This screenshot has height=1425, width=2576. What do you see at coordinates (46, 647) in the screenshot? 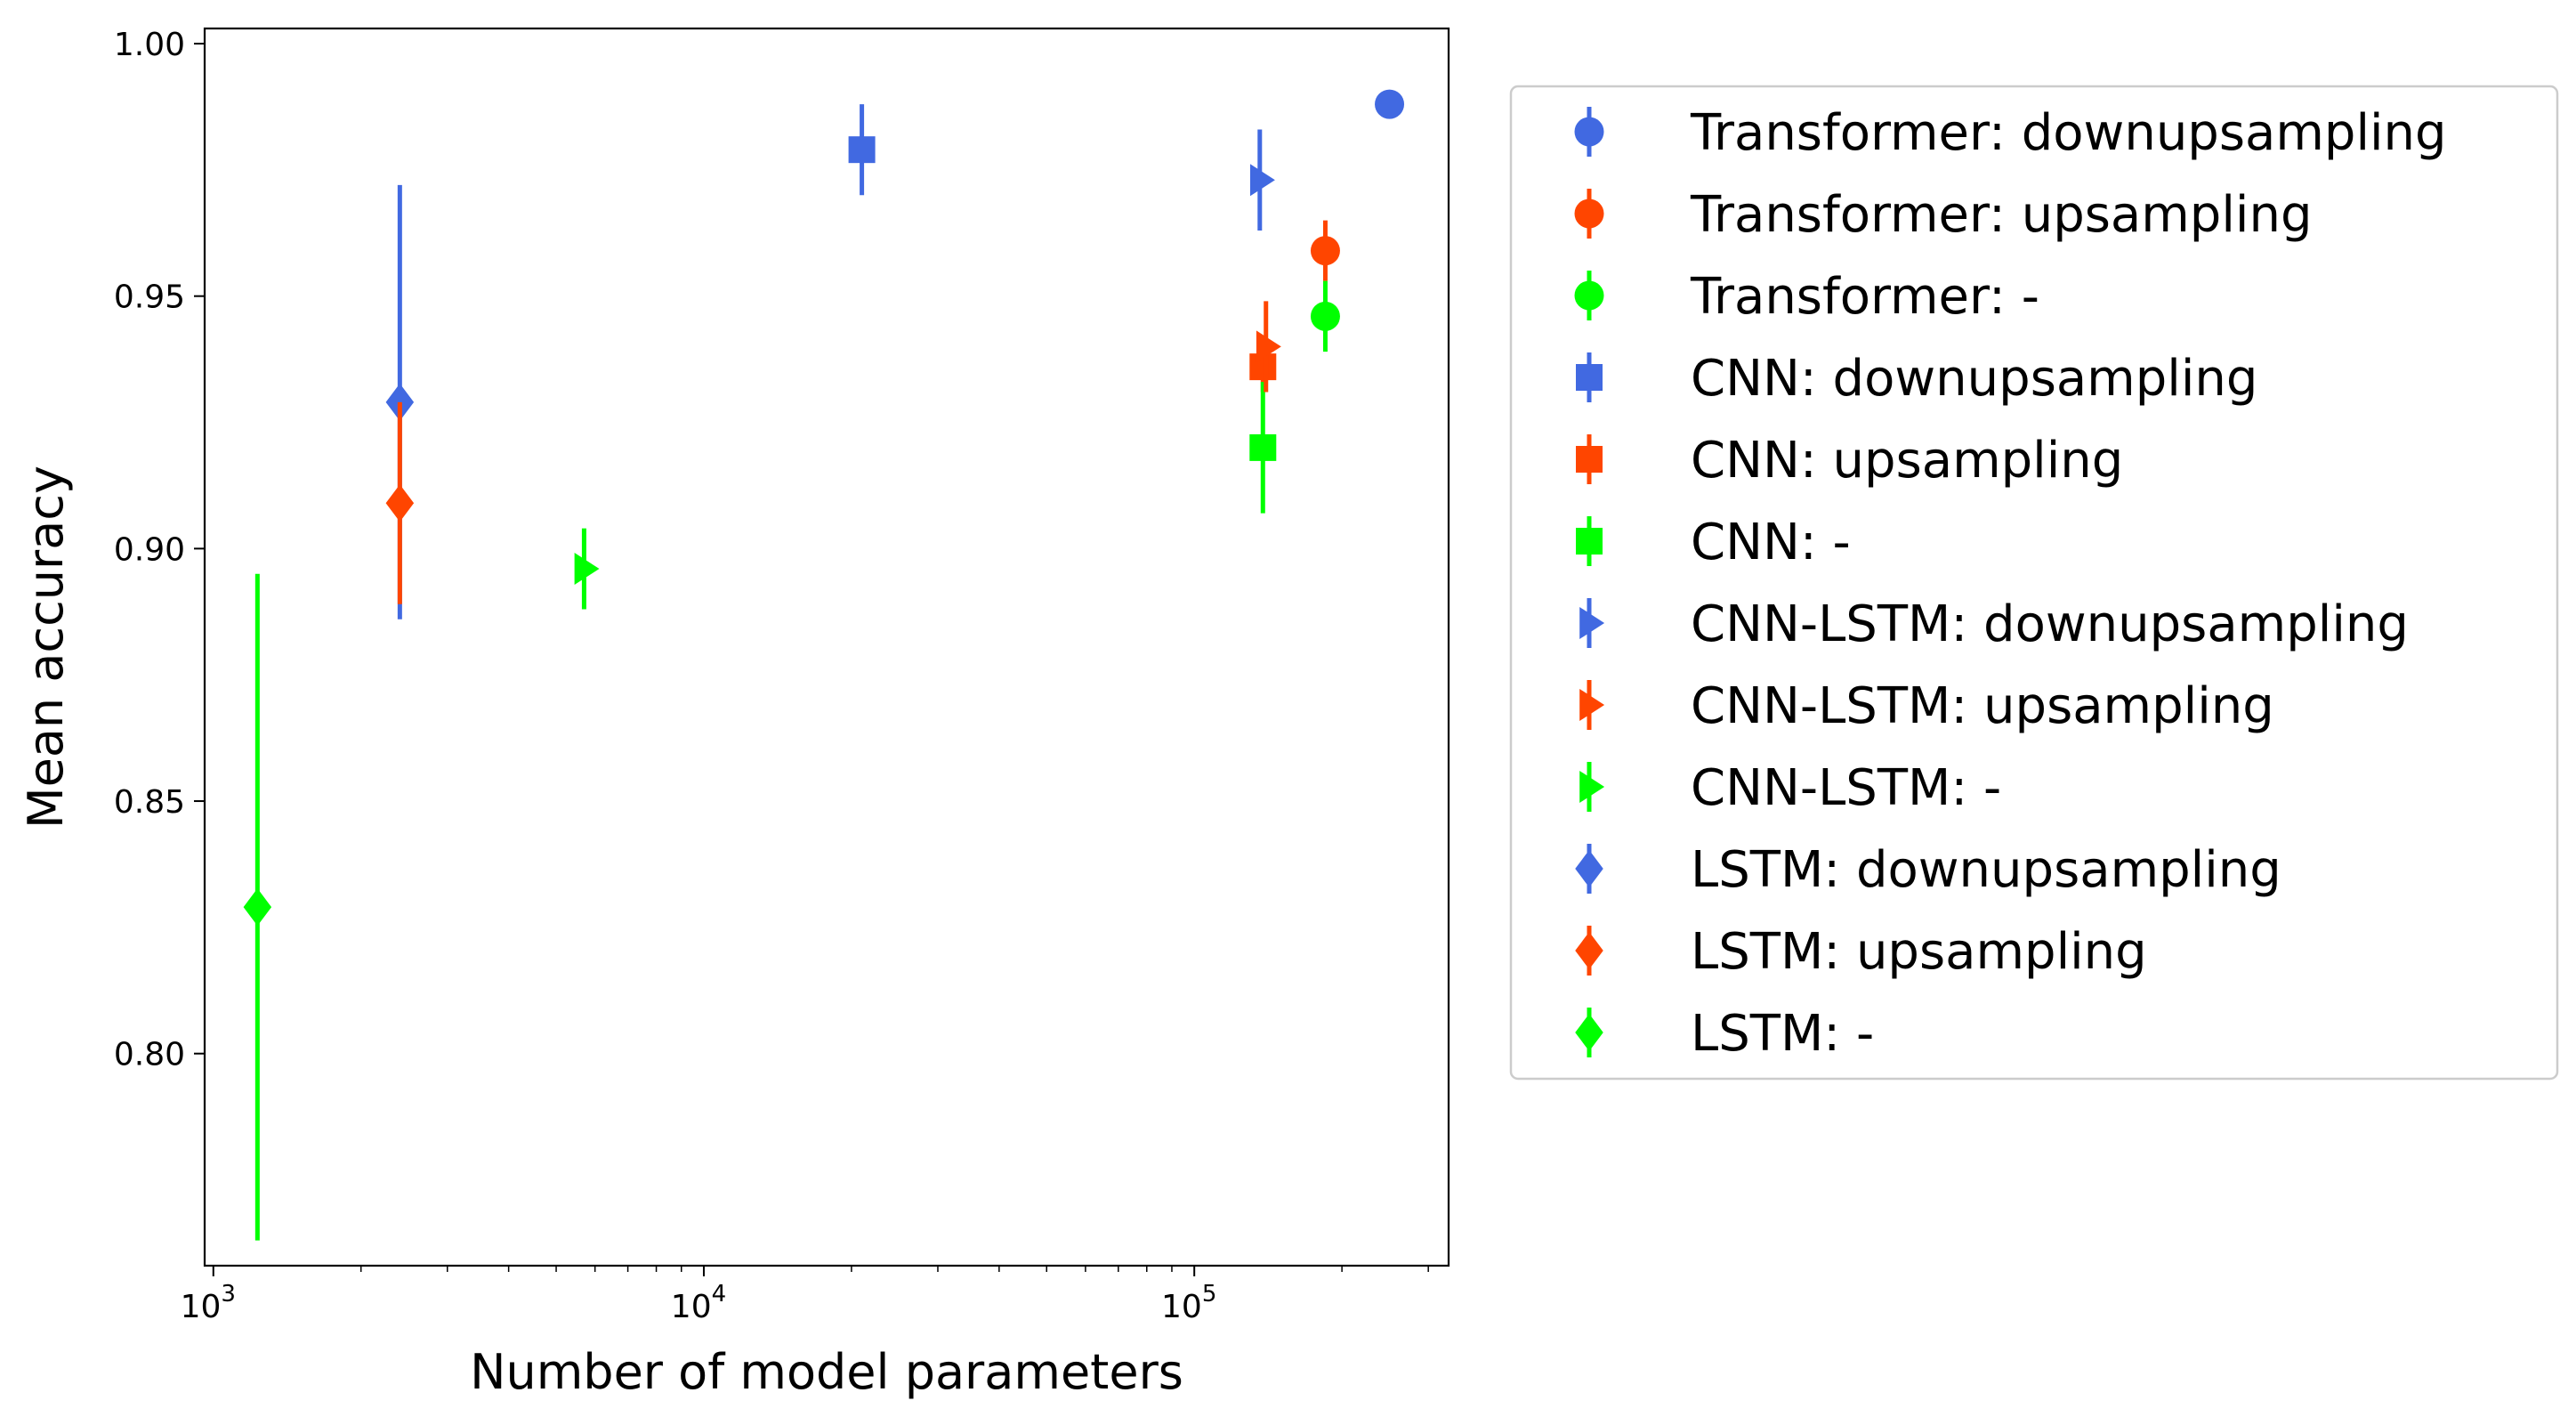
I see `y-axis-label: Mean accuracy` at bounding box center [46, 647].